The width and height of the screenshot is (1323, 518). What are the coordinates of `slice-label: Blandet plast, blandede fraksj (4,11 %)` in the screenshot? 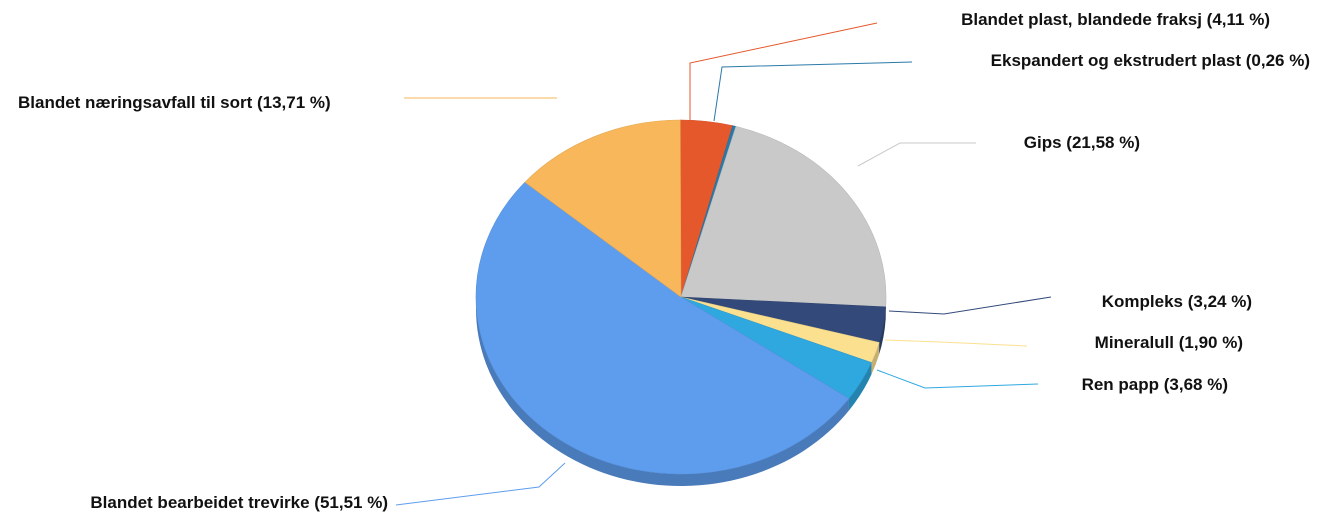 It's located at (1115, 19).